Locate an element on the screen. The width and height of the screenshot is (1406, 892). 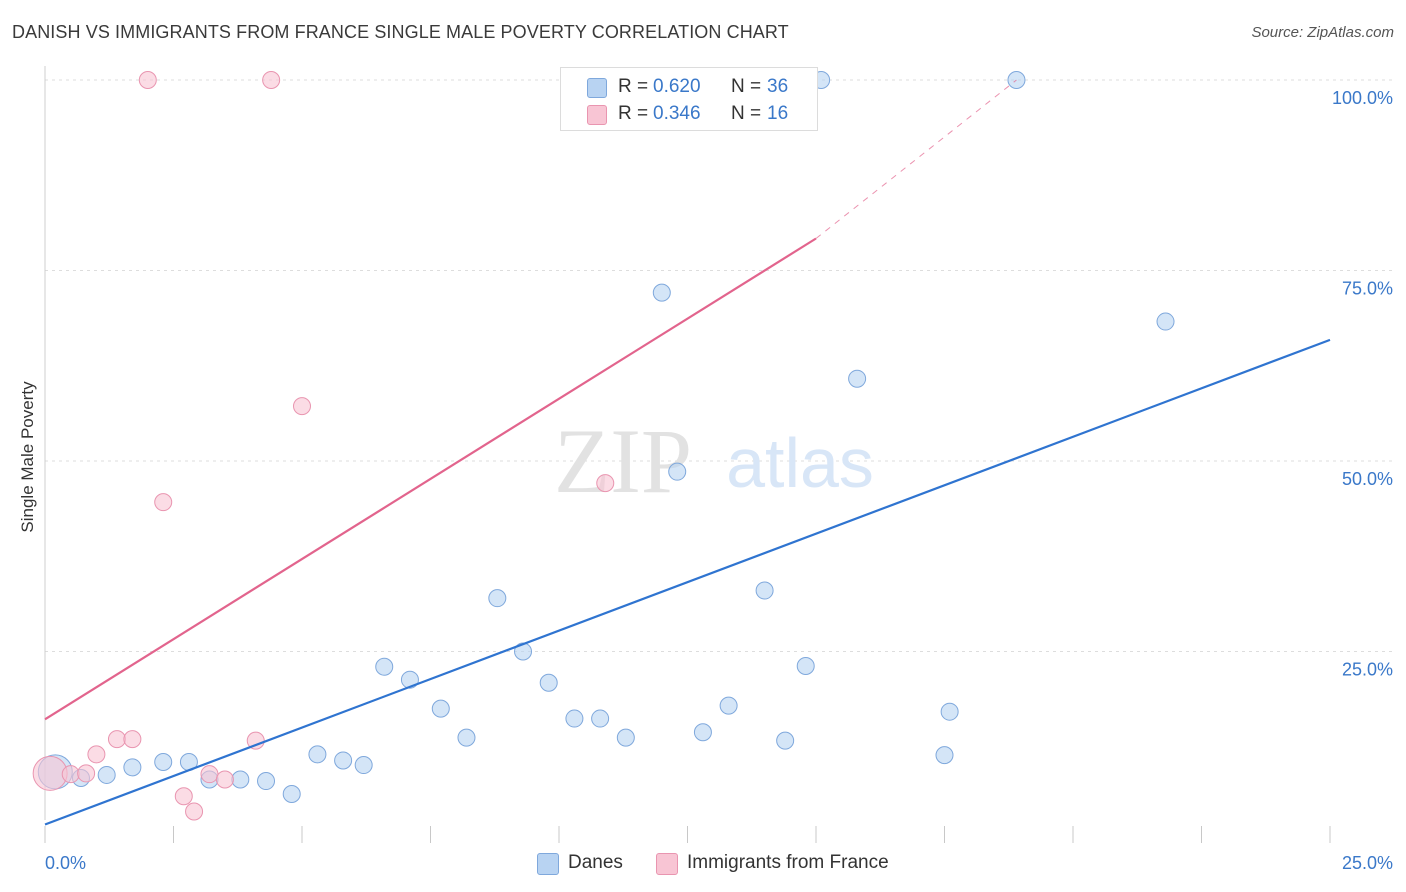
legend-n-value: 36 is located at coordinates (778, 86).